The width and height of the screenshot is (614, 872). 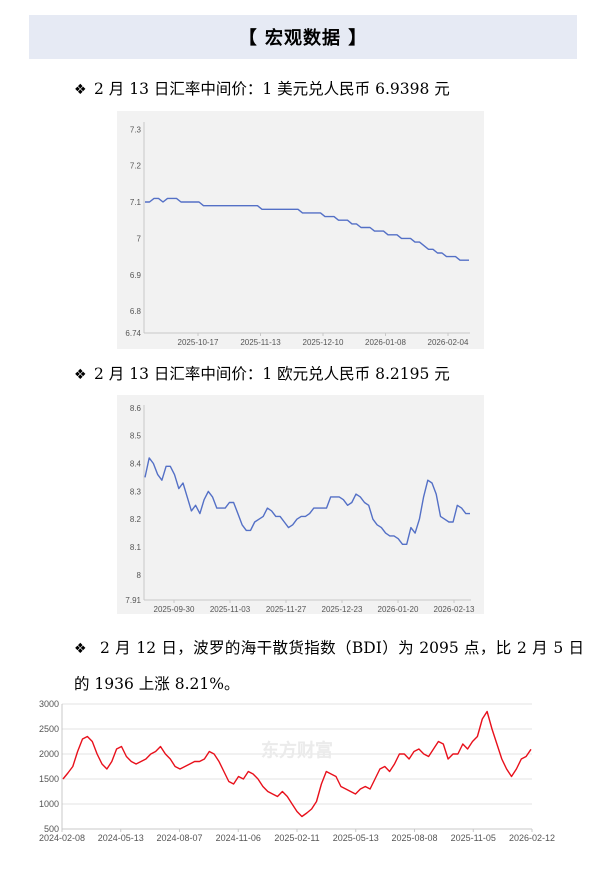 What do you see at coordinates (272, 89) in the screenshot?
I see `usd-rate-text: 2 月 13 日汇率中间价：1 美元兑人民币 6.9398 元` at bounding box center [272, 89].